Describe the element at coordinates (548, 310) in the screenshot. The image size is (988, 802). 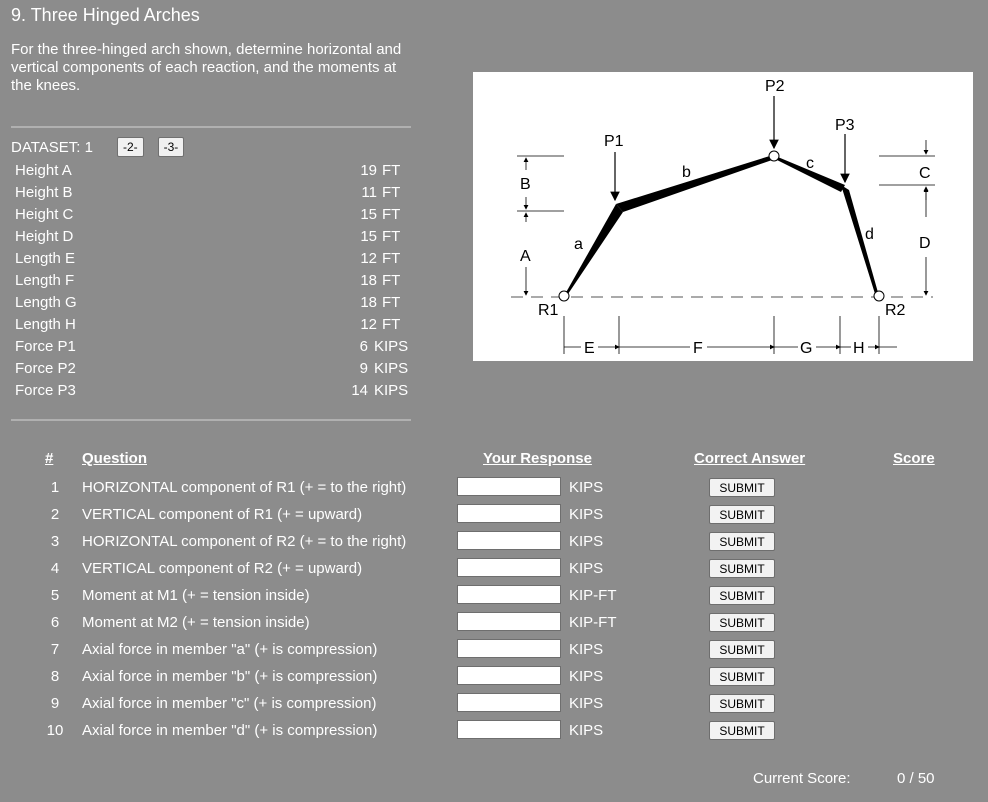
I see `label-r1: R1` at that location.